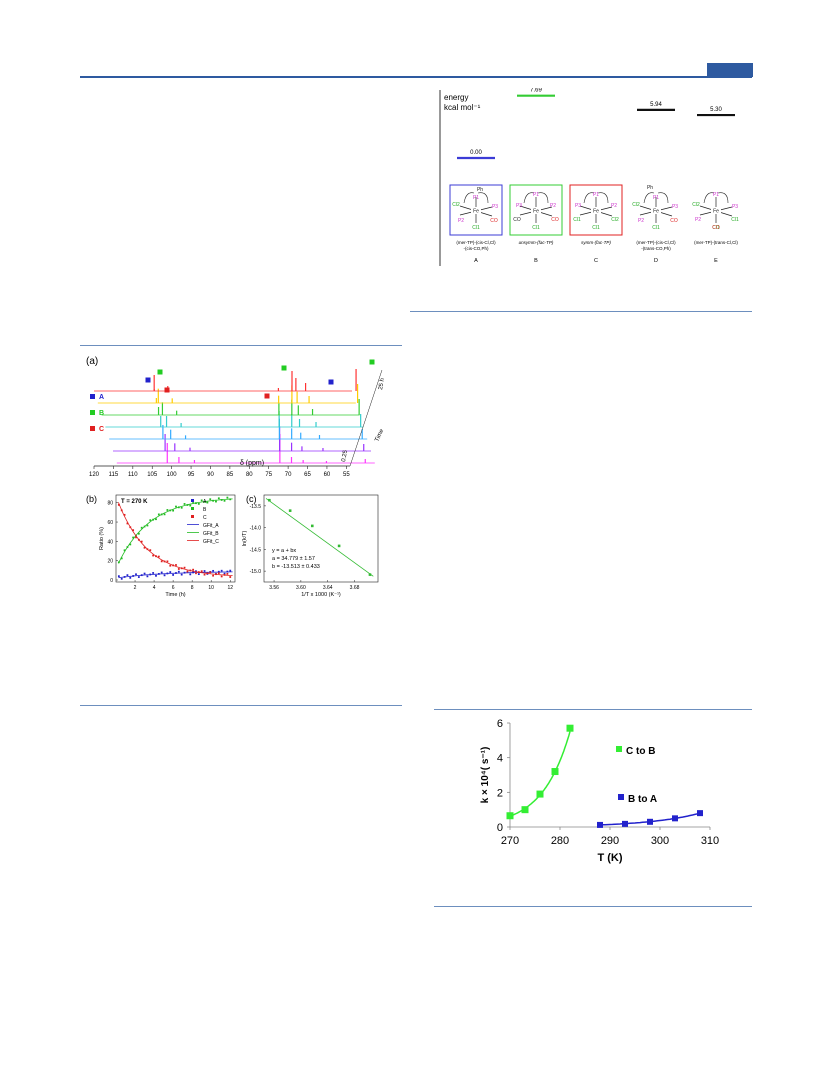 This screenshot has width=833, height=1091. I want to click on panel-b-legend-label-GFit_C: GFit_C, so click(211, 542).